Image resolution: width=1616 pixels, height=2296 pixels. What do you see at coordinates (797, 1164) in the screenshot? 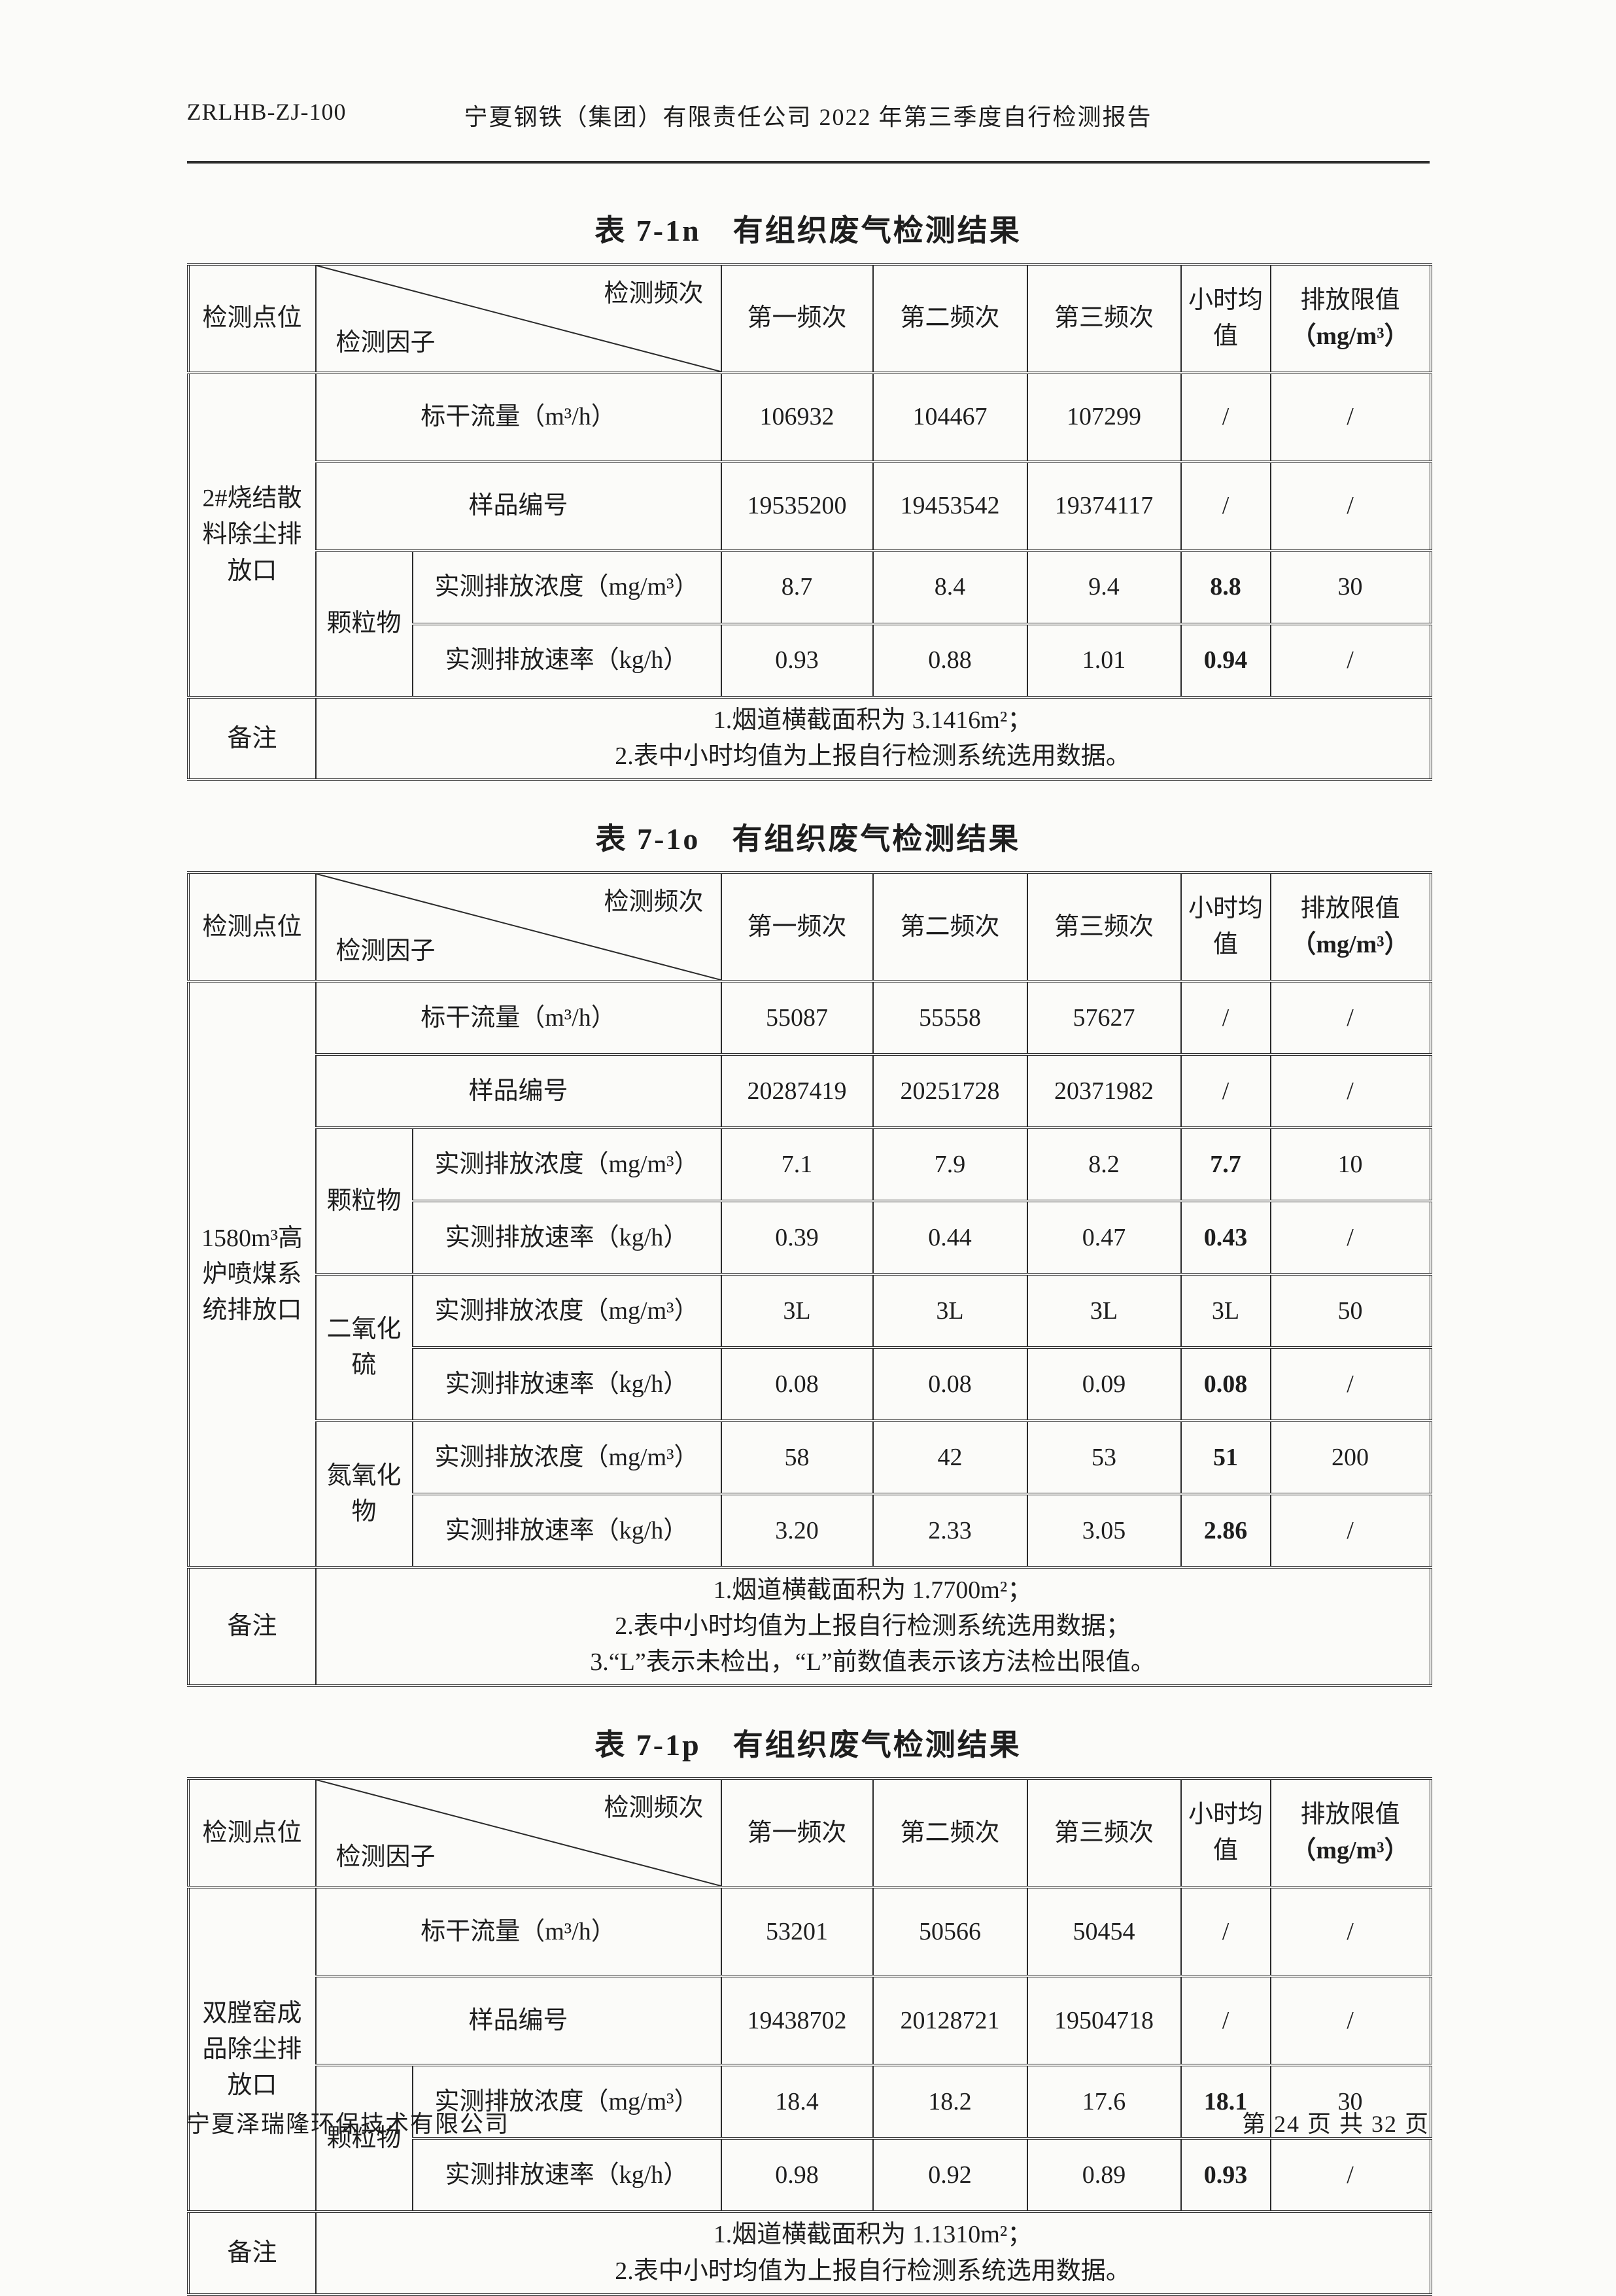
I see `value-cell: 7.1` at bounding box center [797, 1164].